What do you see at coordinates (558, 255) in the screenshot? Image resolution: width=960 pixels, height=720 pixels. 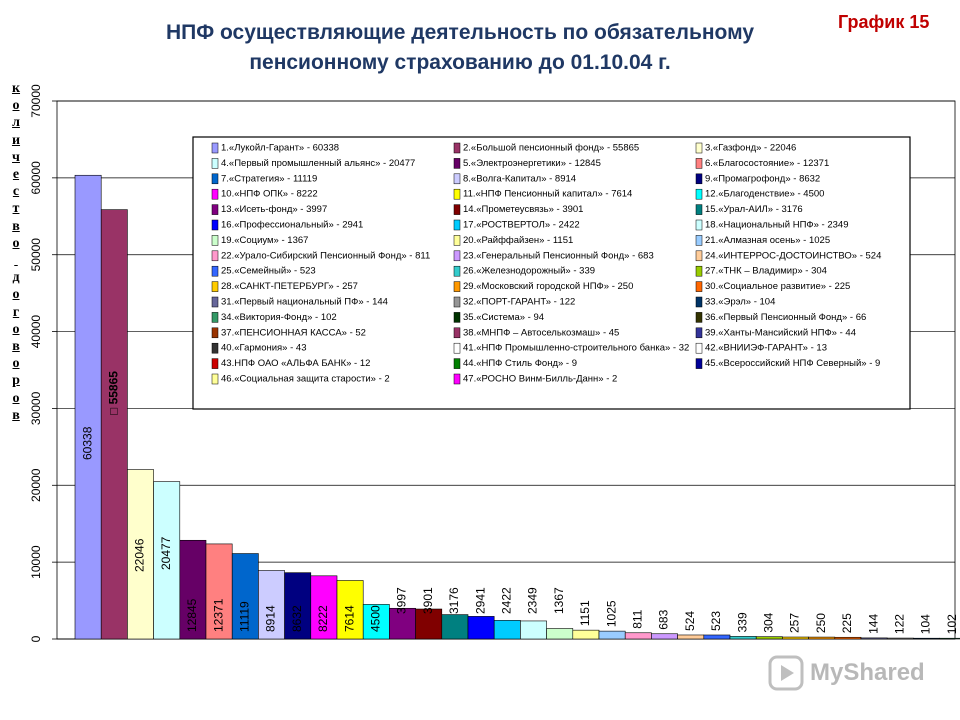 I see `legend-entry: 23.«Генеральный Пенсионный Фонд» - 683` at bounding box center [558, 255].